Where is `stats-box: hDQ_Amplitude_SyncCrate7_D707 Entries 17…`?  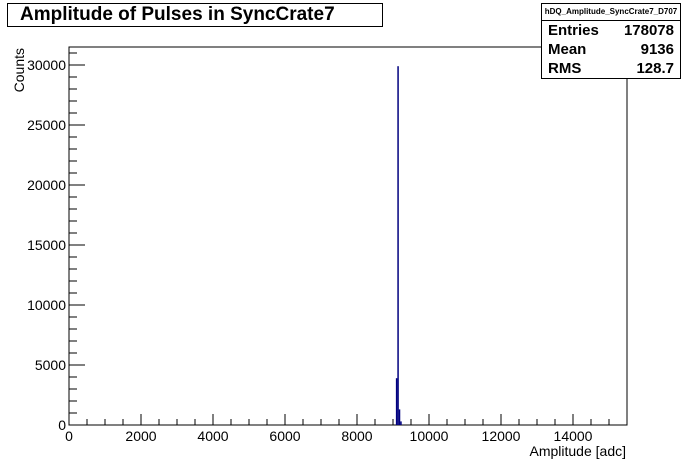 stats-box: hDQ_Amplitude_SyncCrate7_D707 Entries 17… is located at coordinates (611, 41).